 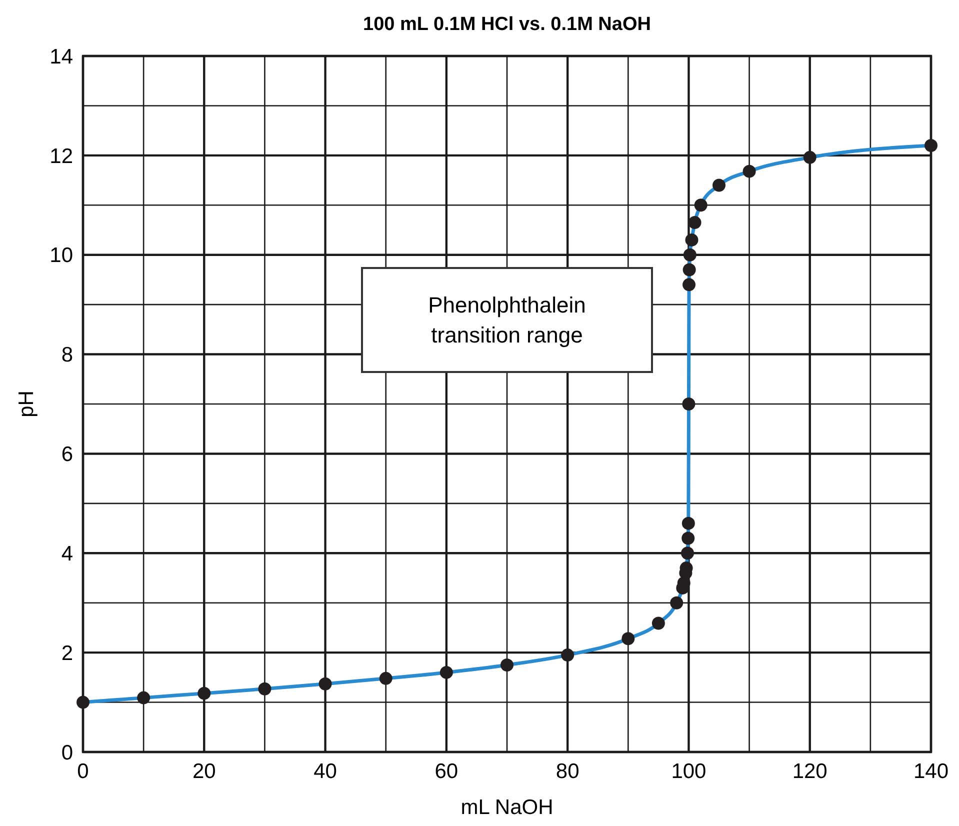 What do you see at coordinates (61, 256) in the screenshot?
I see `y-tick-label: 10` at bounding box center [61, 256].